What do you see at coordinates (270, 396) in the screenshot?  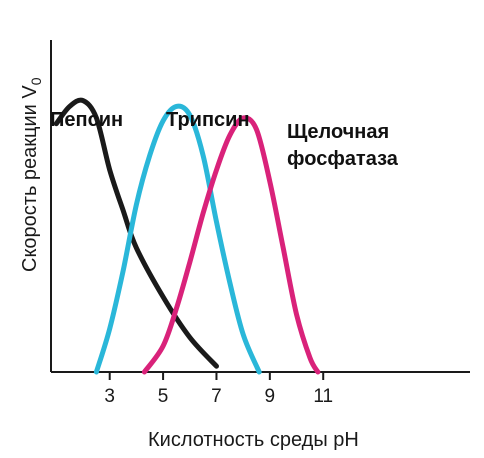 I see `x-tick-label-9: 9` at bounding box center [270, 396].